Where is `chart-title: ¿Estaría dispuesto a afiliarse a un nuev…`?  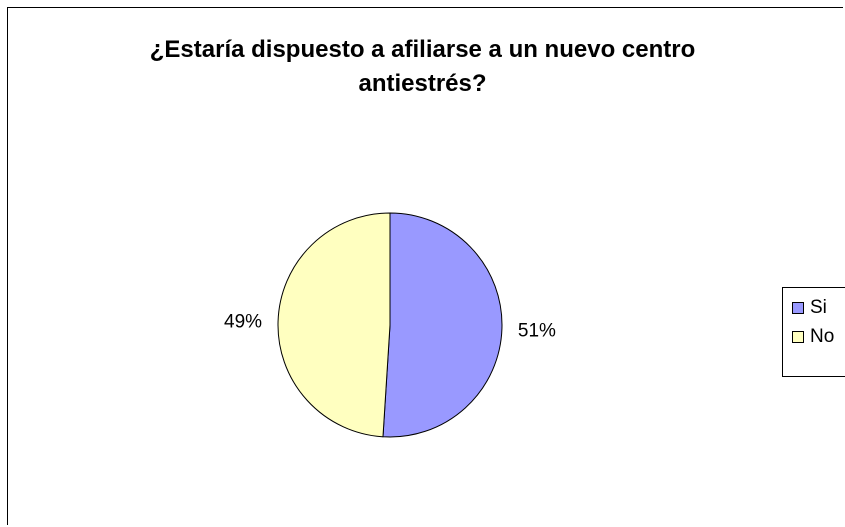 chart-title: ¿Estaría dispuesto a afiliarse a un nuev… is located at coordinates (422, 67).